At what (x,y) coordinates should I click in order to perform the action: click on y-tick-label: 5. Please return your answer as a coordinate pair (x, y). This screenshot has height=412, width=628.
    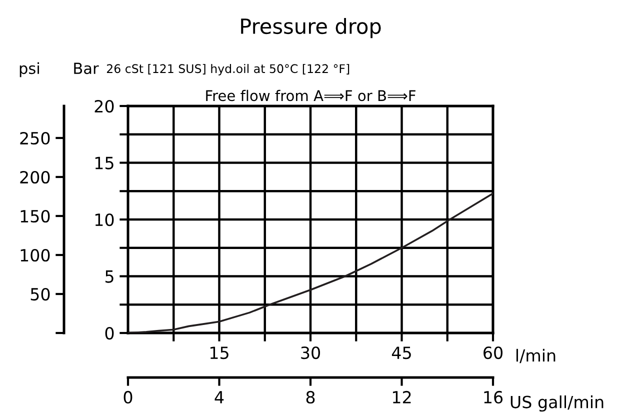
    Looking at the image, I should click on (109, 276).